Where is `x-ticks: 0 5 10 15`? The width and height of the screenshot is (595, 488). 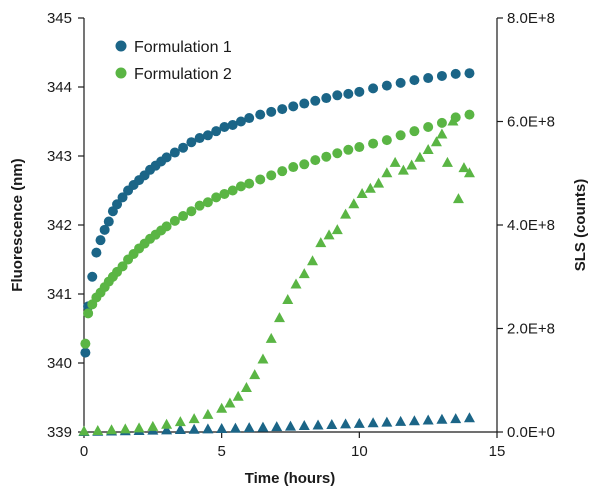 x-ticks: 0 5 10 15 is located at coordinates (292, 446).